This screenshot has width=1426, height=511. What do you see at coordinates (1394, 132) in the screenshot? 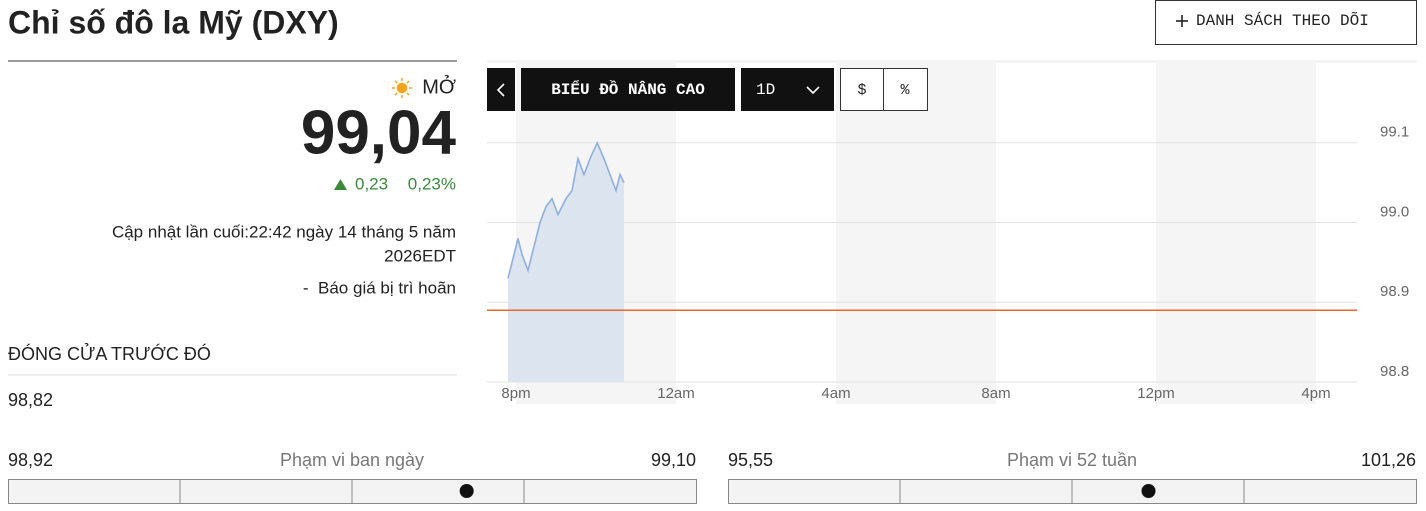
I see `y-tick-label: 99.1` at bounding box center [1394, 132].